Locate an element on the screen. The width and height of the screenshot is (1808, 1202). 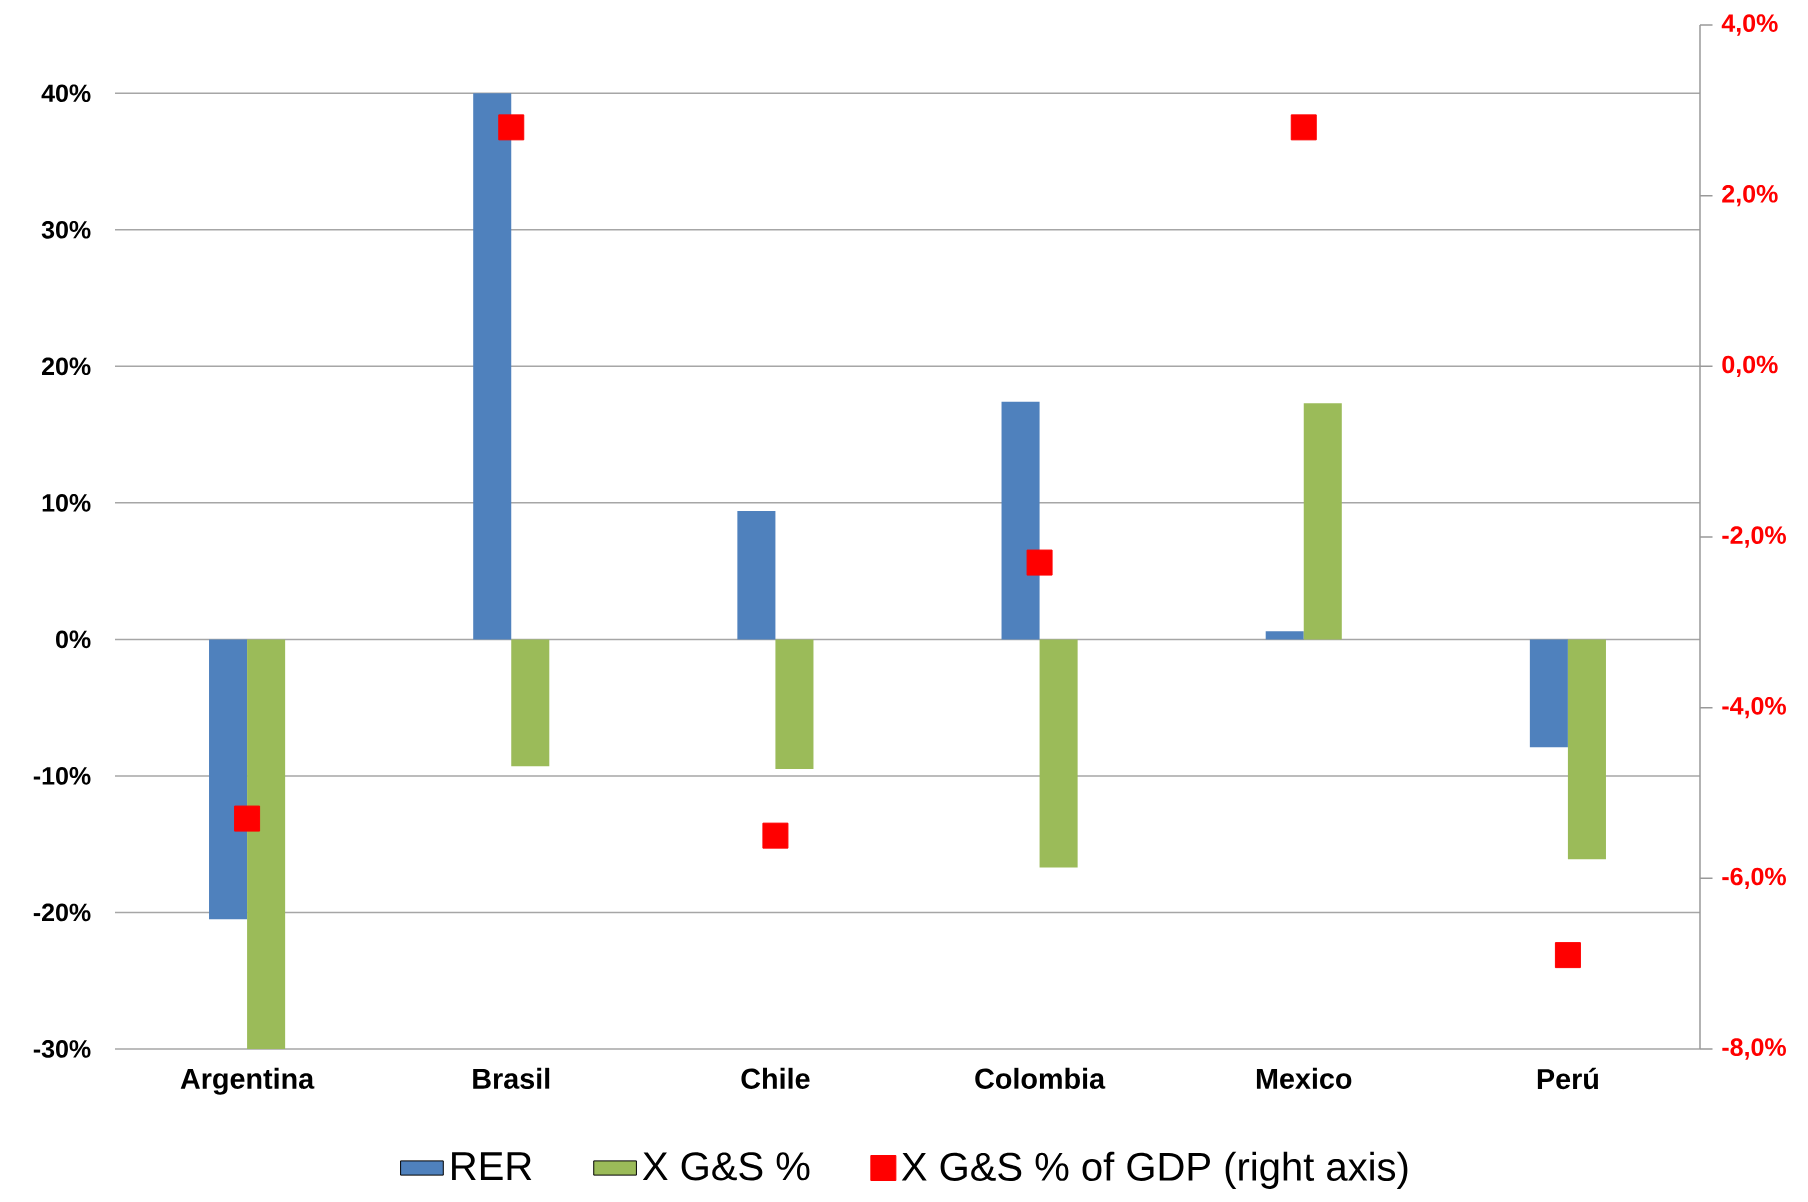
y-tick-label: 40% is located at coordinates (66, 93).